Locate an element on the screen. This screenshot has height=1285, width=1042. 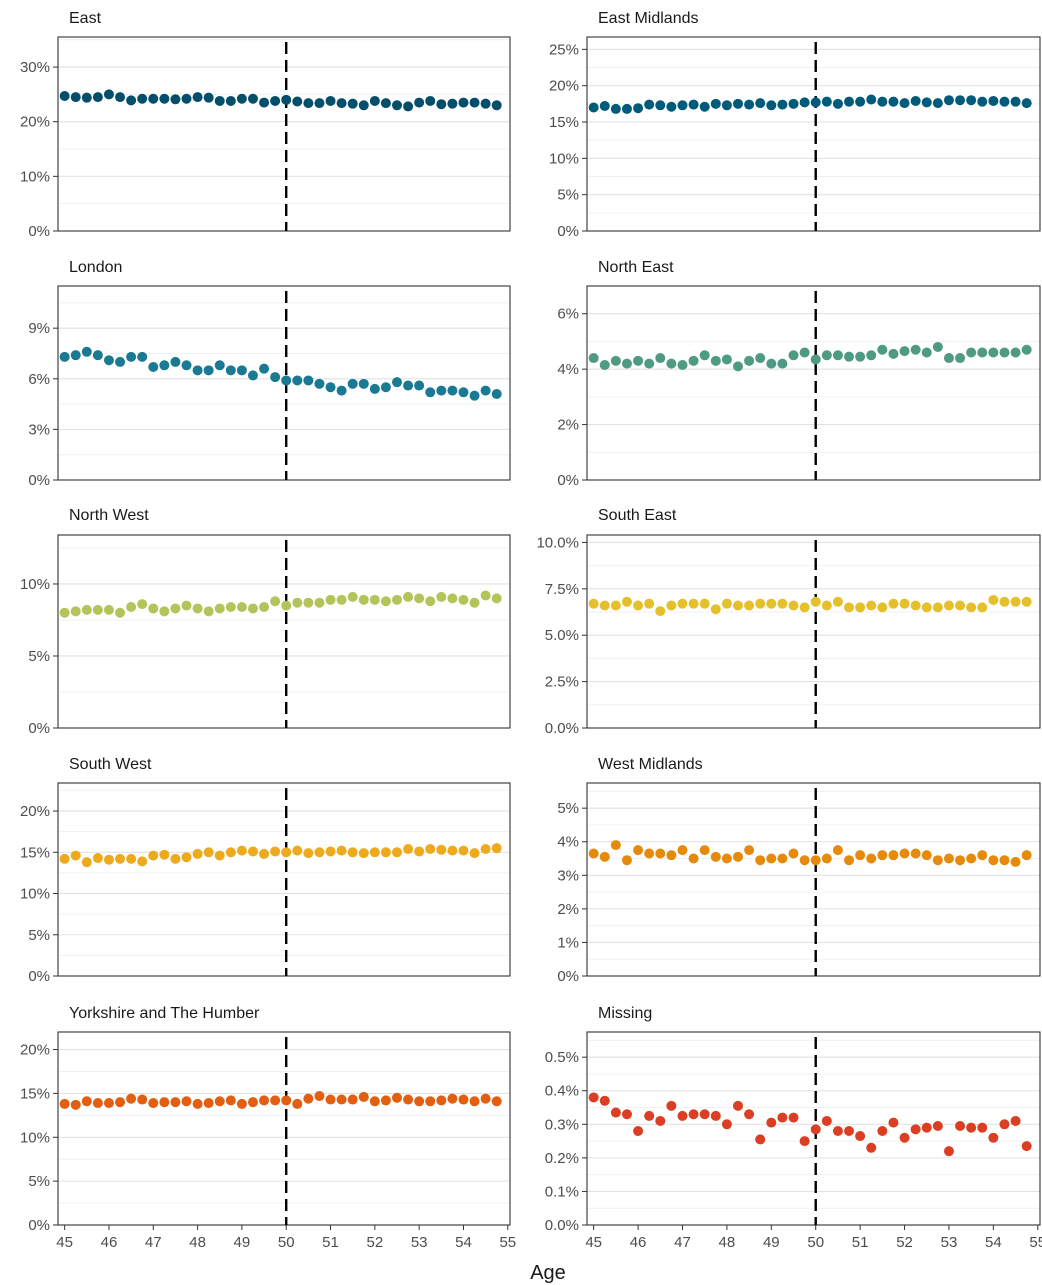
y-tick-label: 0.3% is located at coordinates (562, 1124).